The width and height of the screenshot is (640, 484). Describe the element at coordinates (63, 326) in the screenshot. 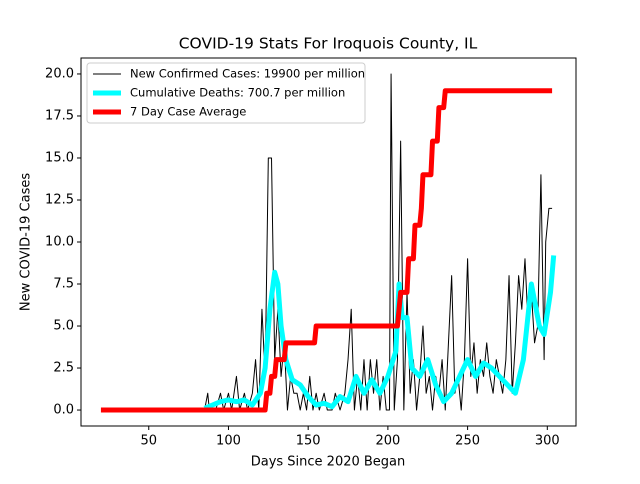

I see `y-tick-label: 5.0` at that location.